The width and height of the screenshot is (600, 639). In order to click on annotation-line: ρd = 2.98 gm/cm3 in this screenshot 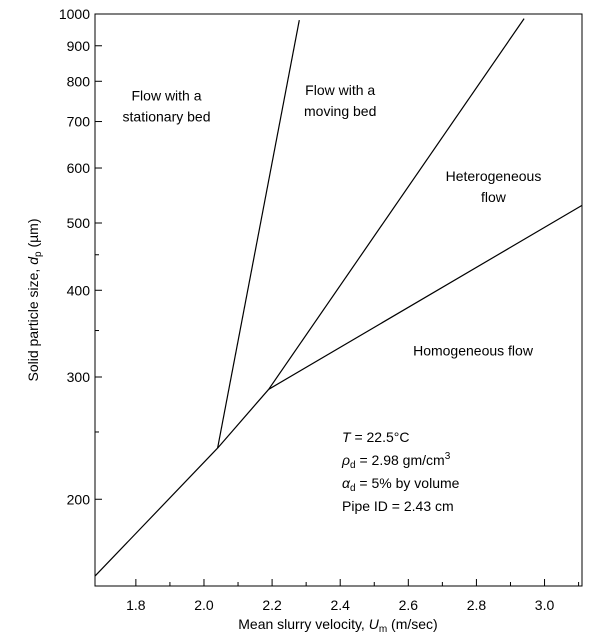, I will do `click(396, 461)`.